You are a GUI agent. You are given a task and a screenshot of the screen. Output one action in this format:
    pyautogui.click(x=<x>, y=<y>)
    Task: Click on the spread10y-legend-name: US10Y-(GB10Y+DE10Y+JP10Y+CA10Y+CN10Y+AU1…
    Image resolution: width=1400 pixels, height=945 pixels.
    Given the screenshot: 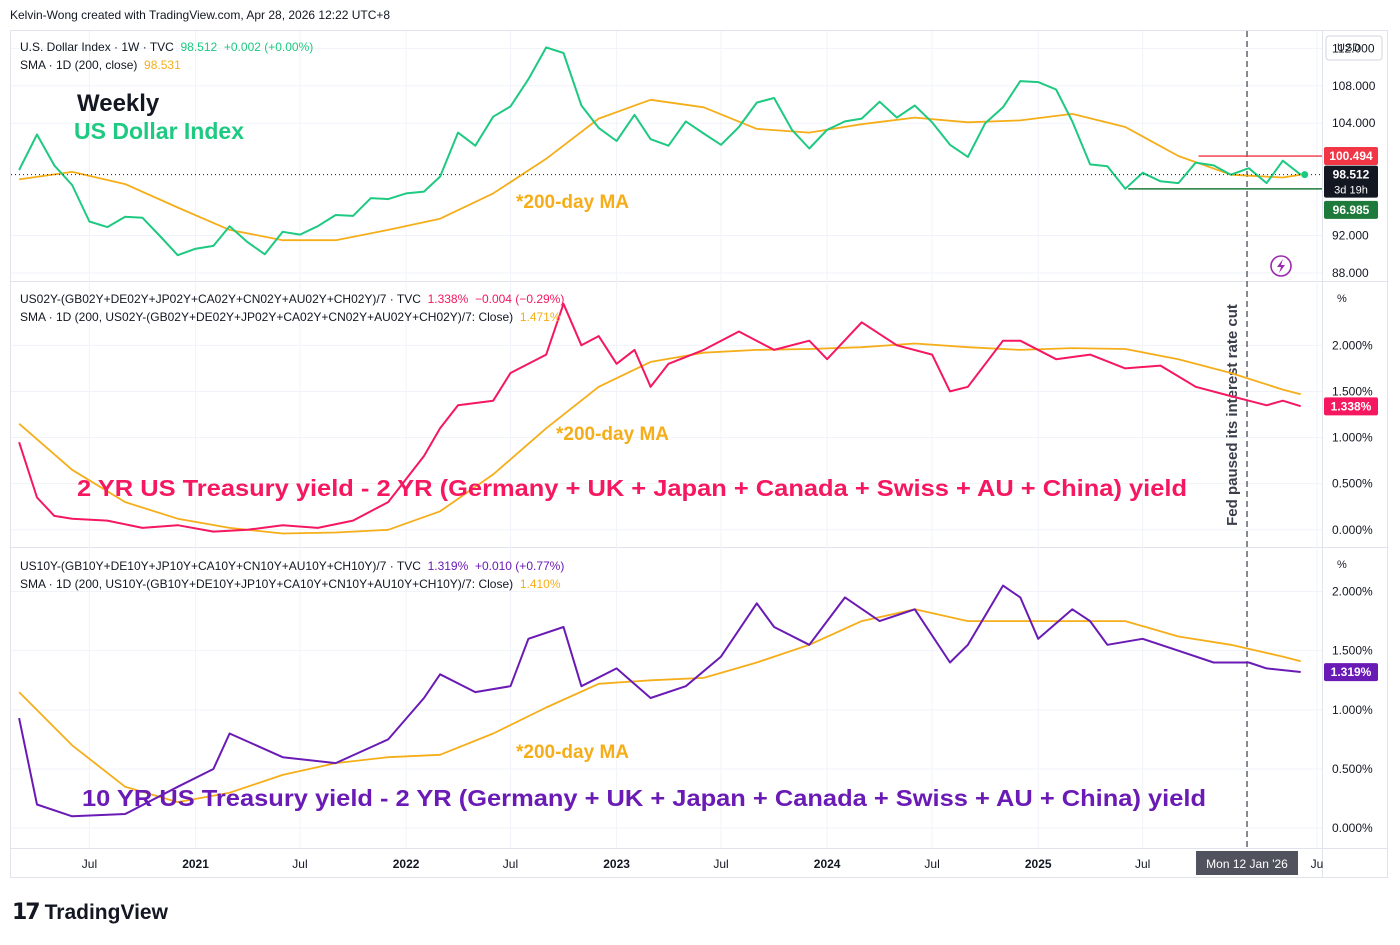 What is the action you would take?
    pyautogui.click(x=220, y=566)
    